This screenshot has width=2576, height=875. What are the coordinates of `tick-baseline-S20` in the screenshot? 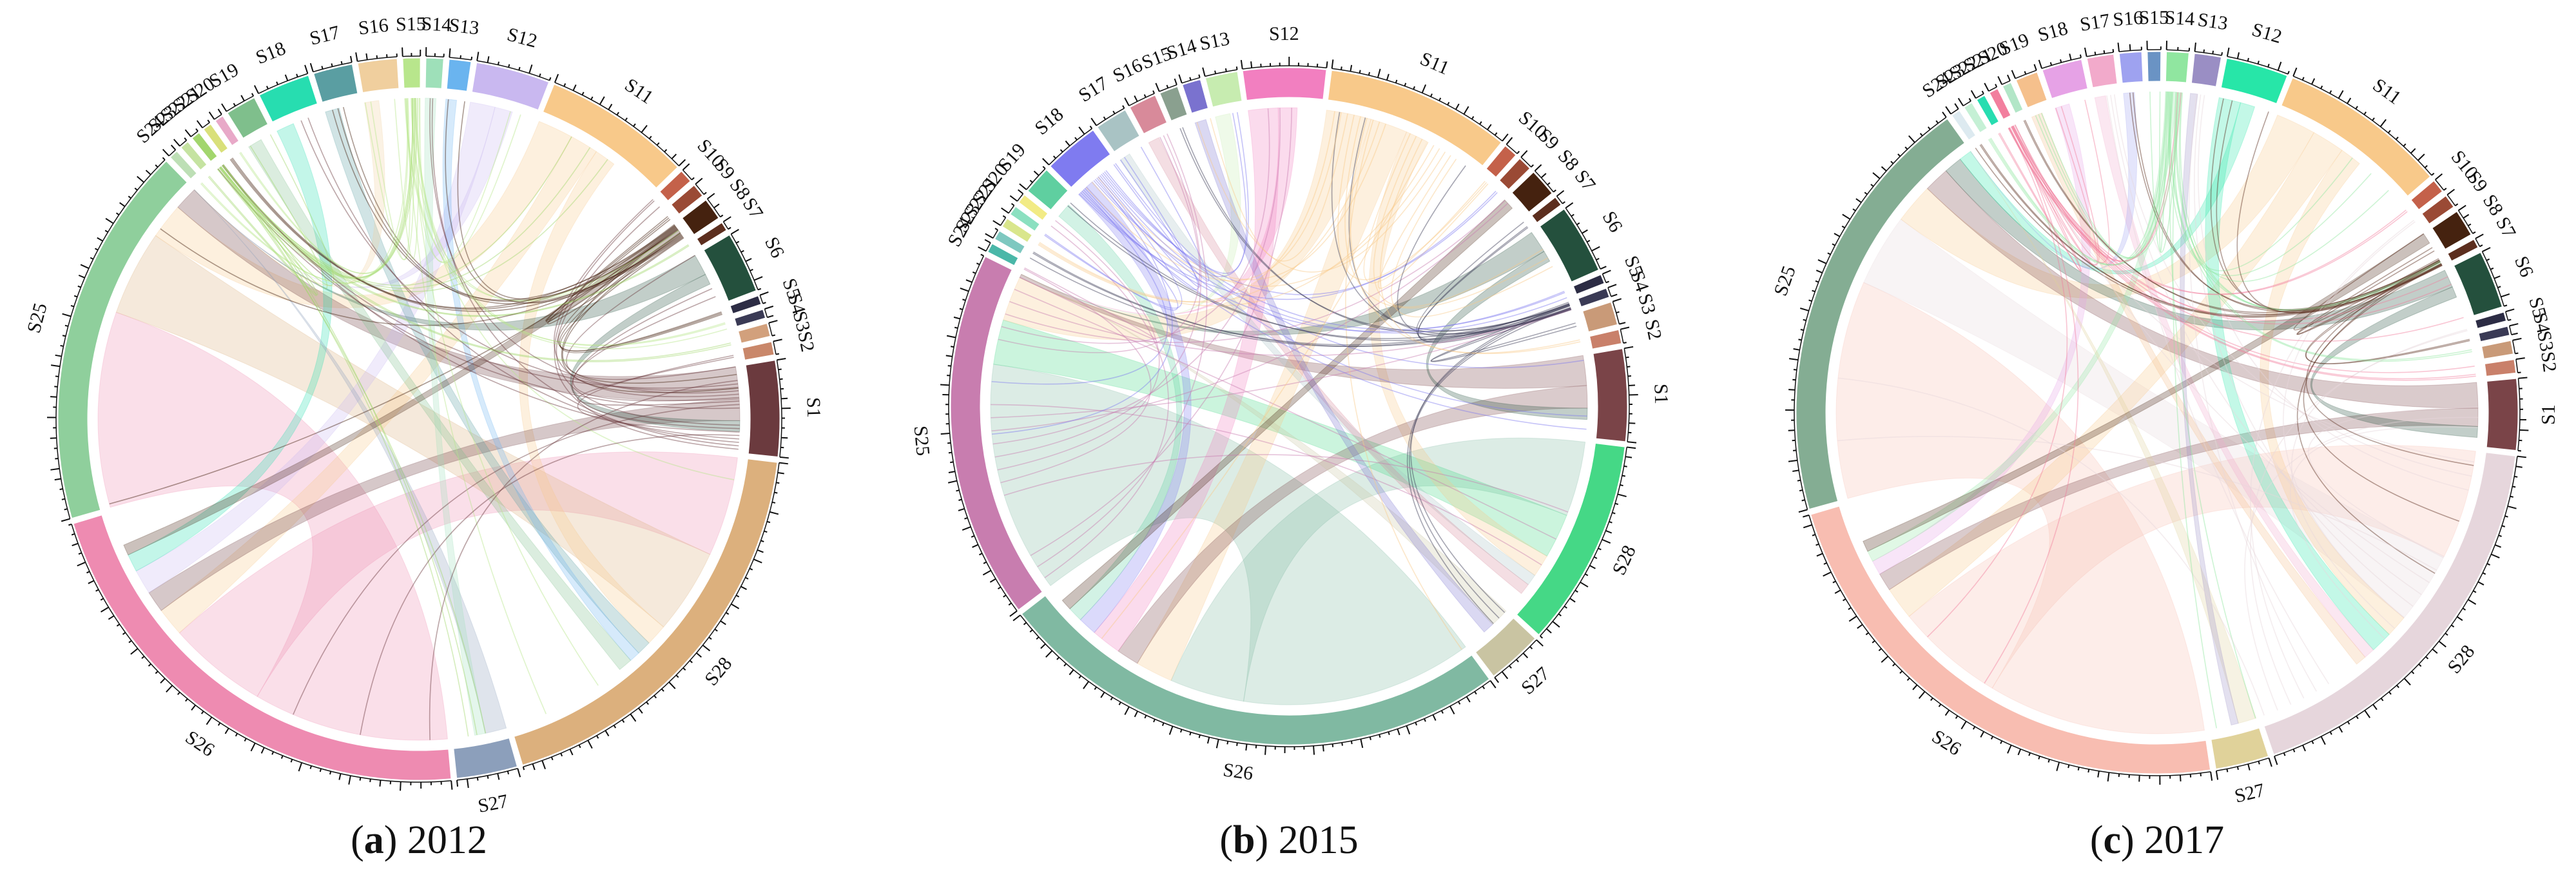 It's located at (1020, 197).